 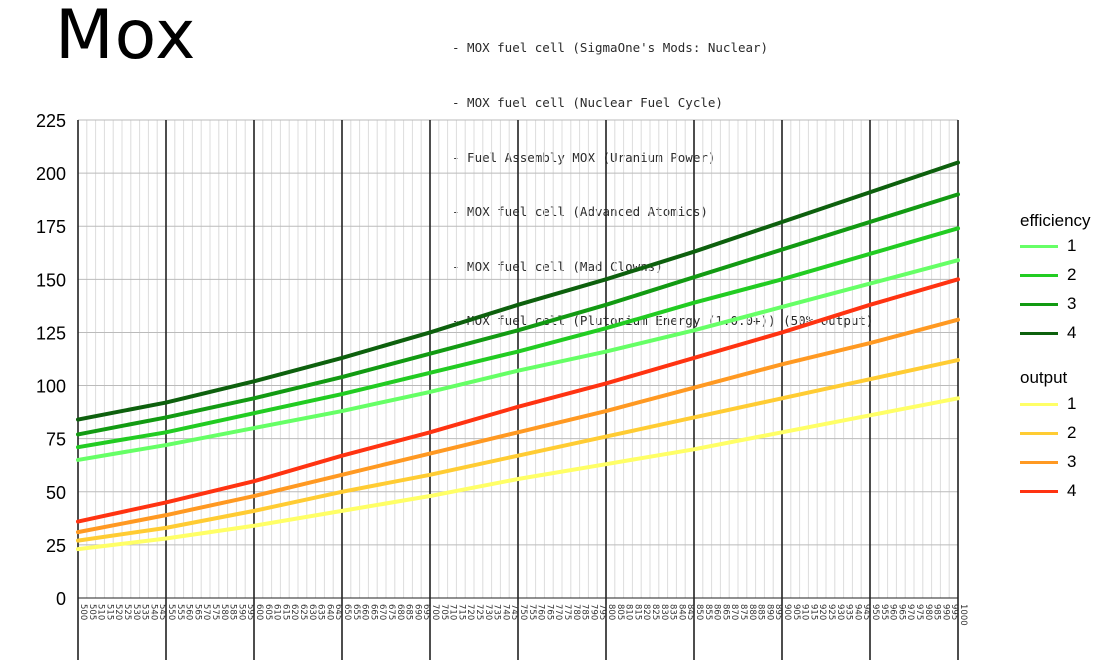 What do you see at coordinates (321, 612) in the screenshot?
I see `x-tick-label: 635` at bounding box center [321, 612].